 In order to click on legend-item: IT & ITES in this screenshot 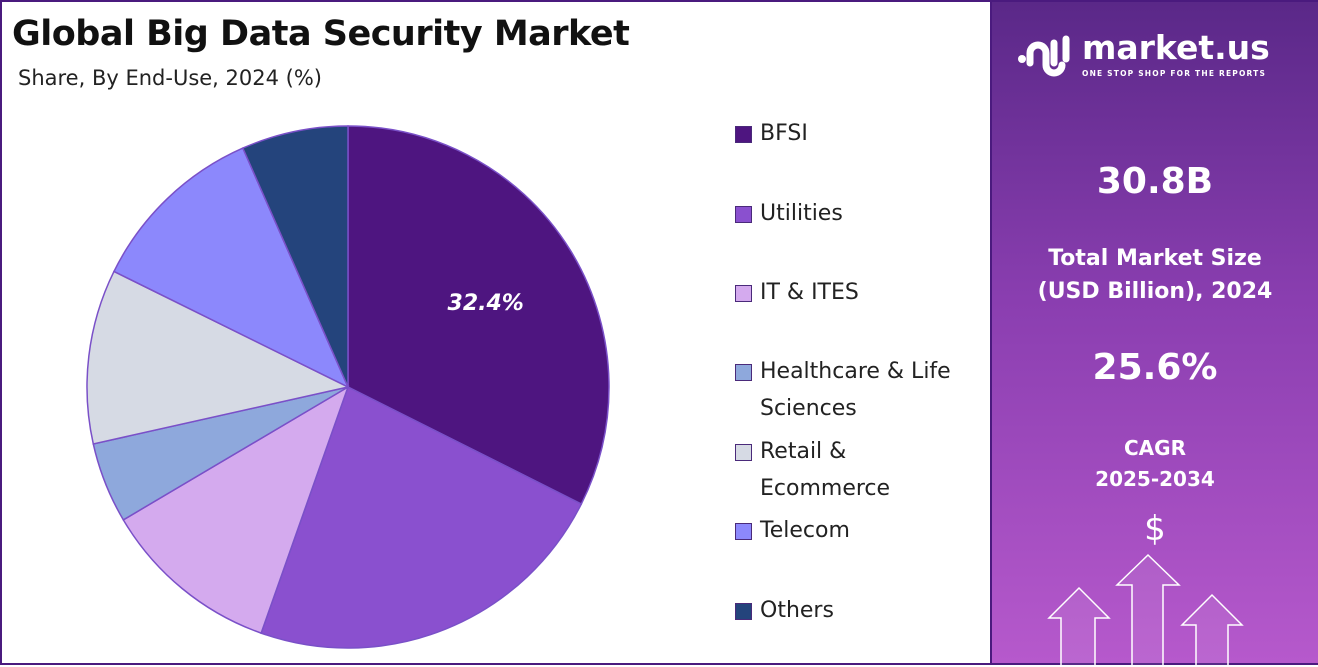, I will do `click(797, 292)`.